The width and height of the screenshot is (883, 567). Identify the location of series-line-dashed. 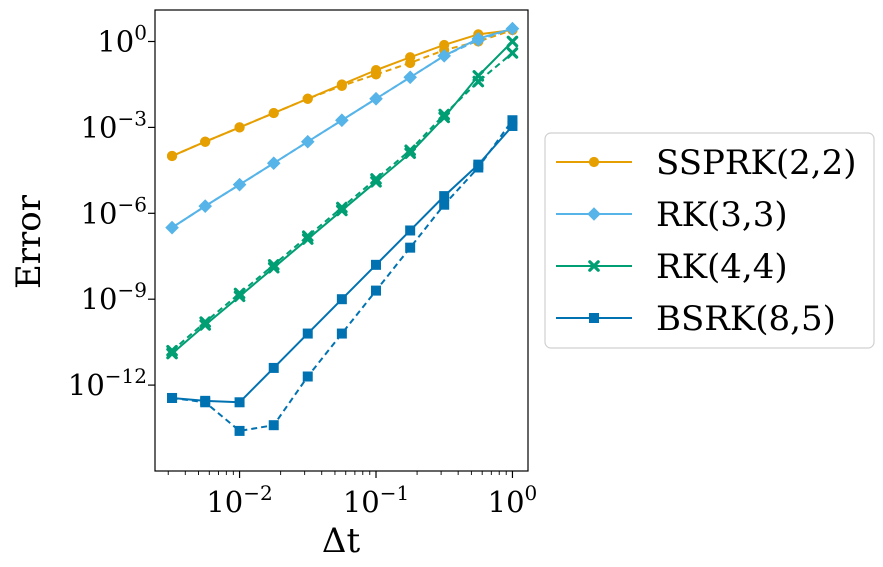
(342, 128).